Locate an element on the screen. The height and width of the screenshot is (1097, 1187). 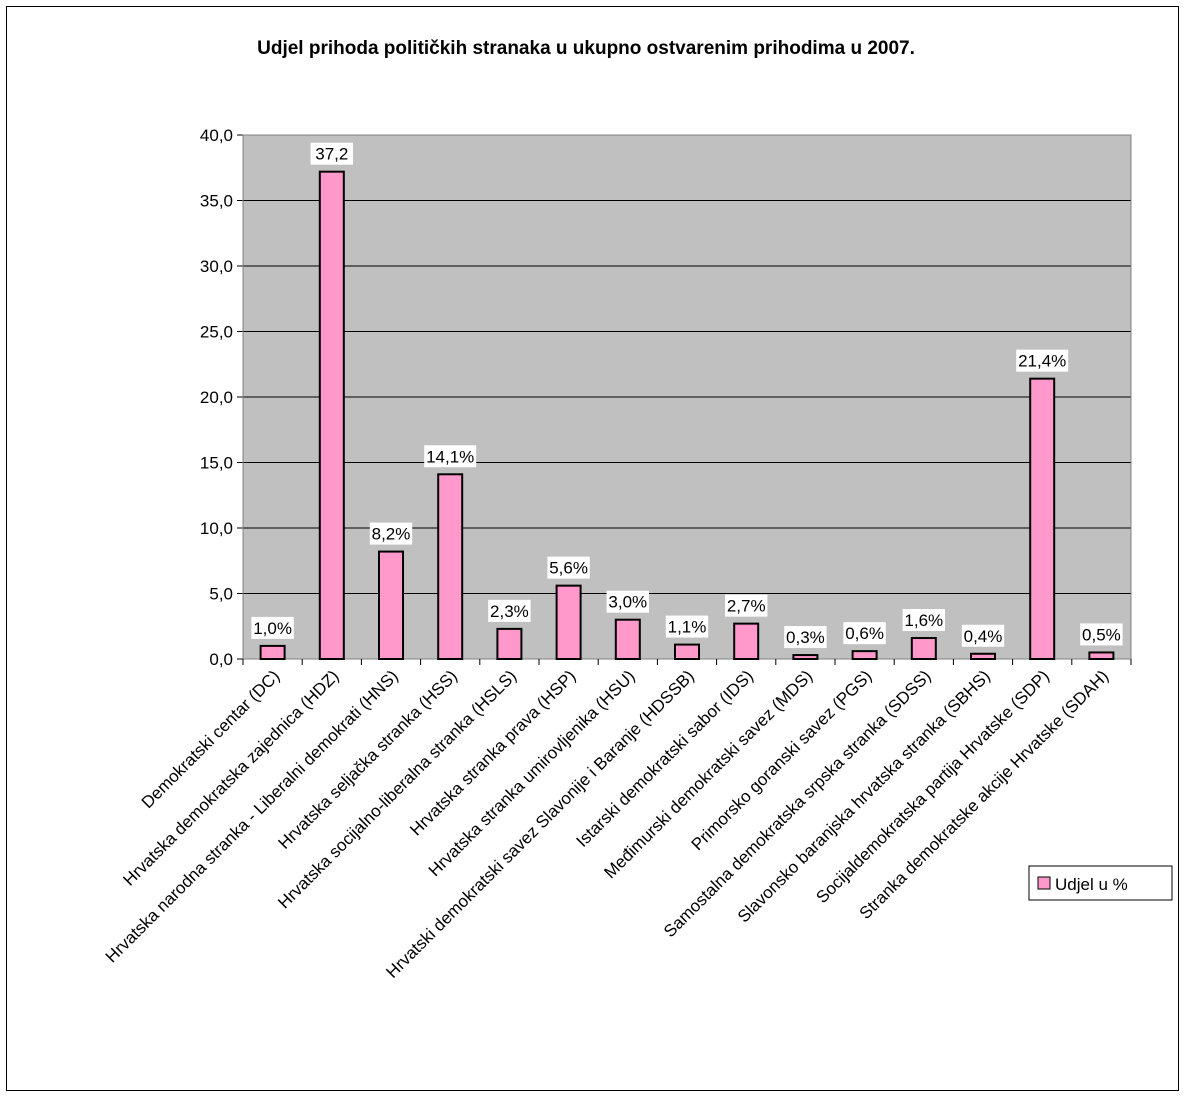
data-label: 37,2 is located at coordinates (331, 154).